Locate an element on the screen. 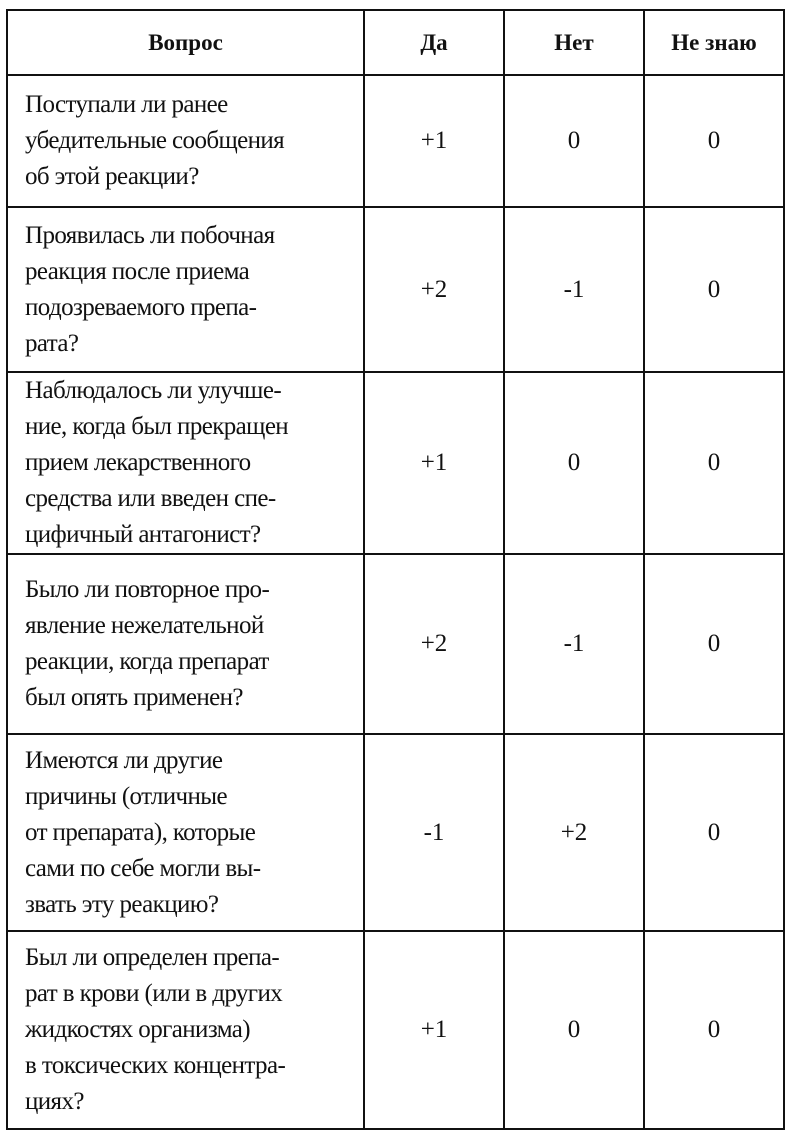  header-no: Нет is located at coordinates (574, 42).